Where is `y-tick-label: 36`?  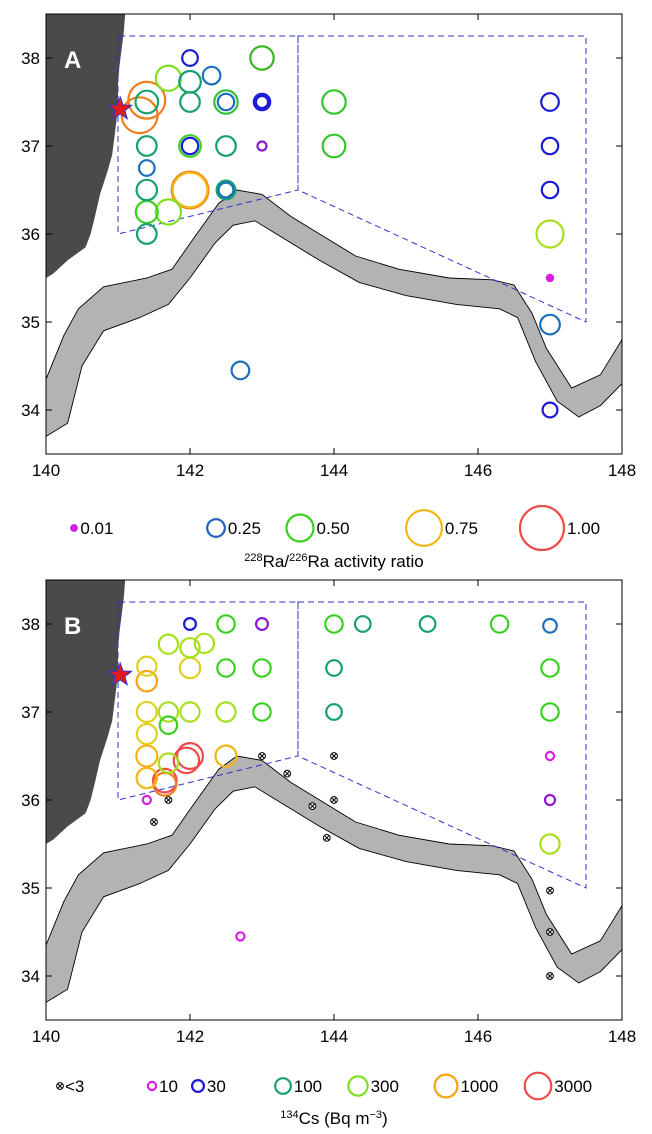
y-tick-label: 36 is located at coordinates (30, 234).